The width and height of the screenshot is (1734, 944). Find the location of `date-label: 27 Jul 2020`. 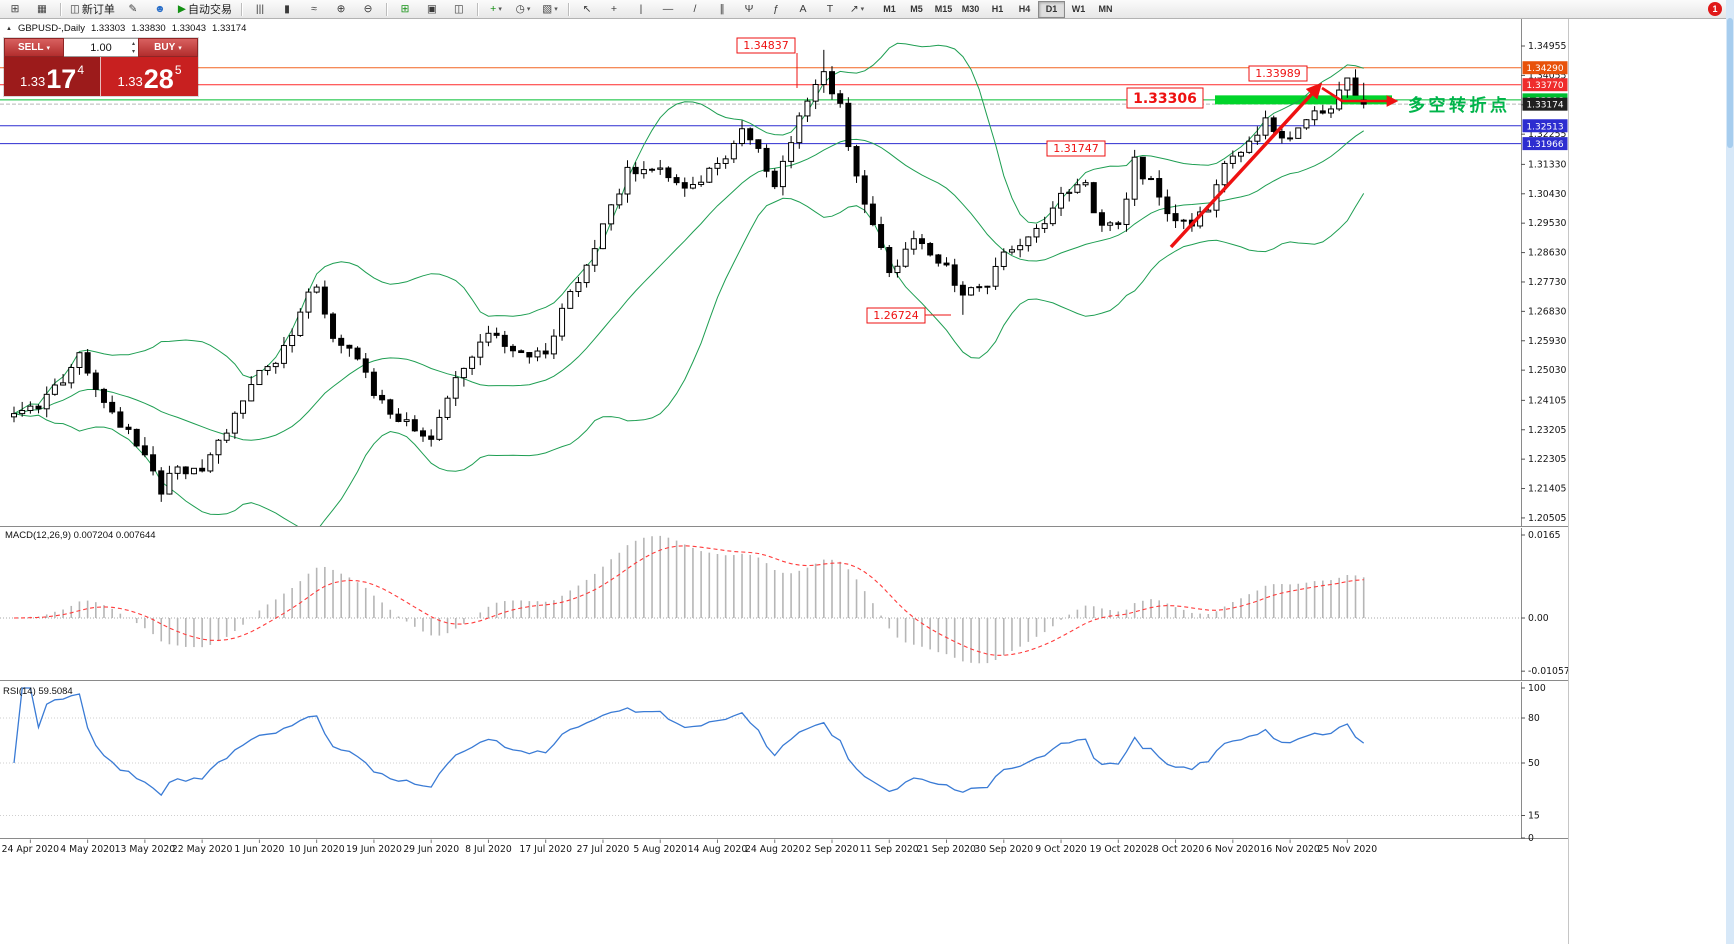

date-label: 27 Jul 2020 is located at coordinates (603, 849).